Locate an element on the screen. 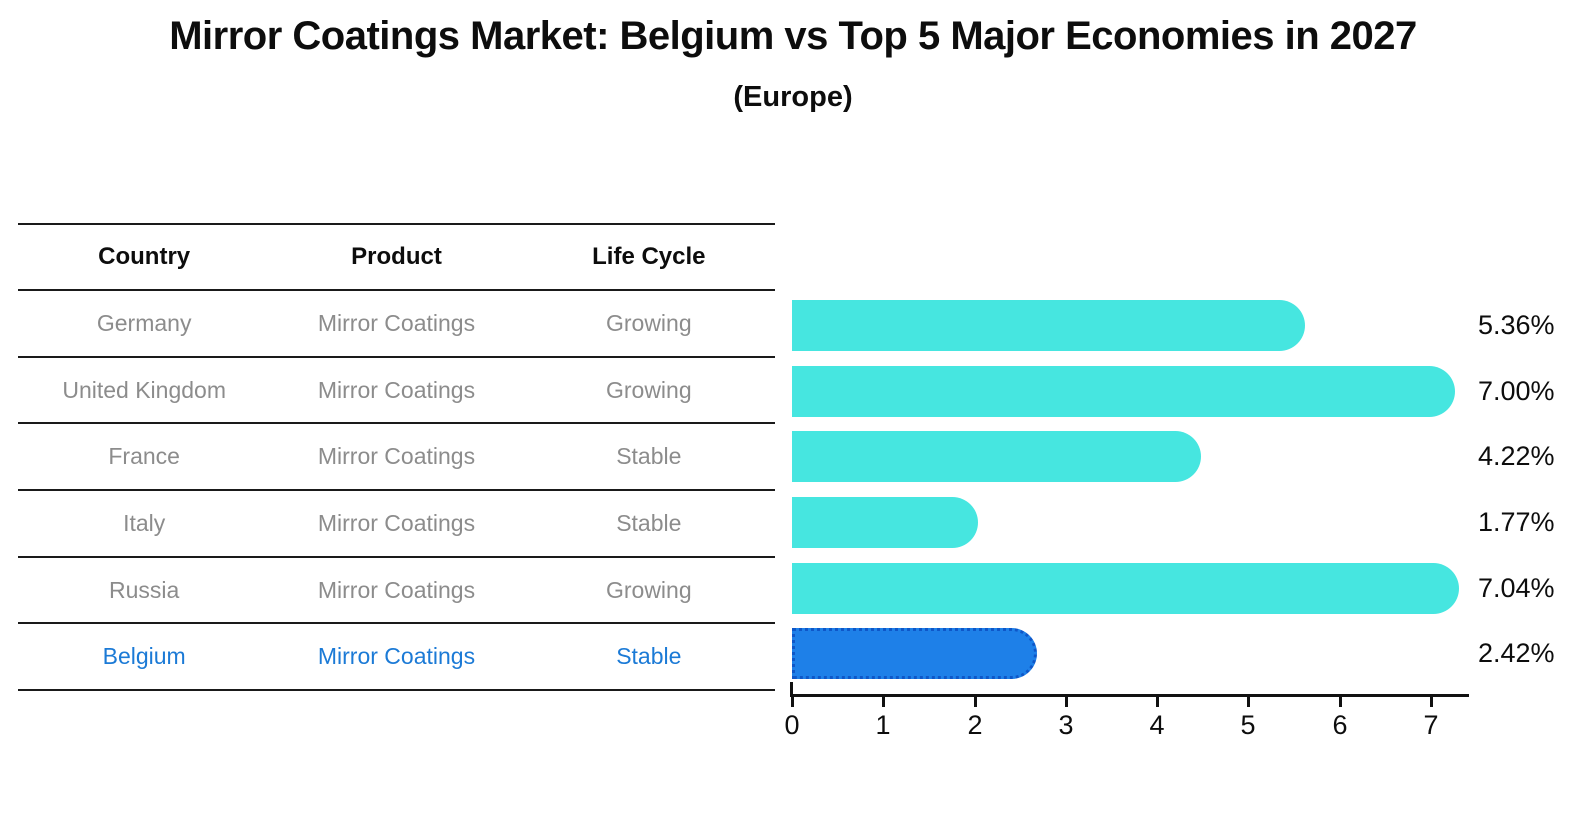 Image resolution: width=1586 pixels, height=823 pixels. value-label-russia: 7.04% is located at coordinates (1516, 588).